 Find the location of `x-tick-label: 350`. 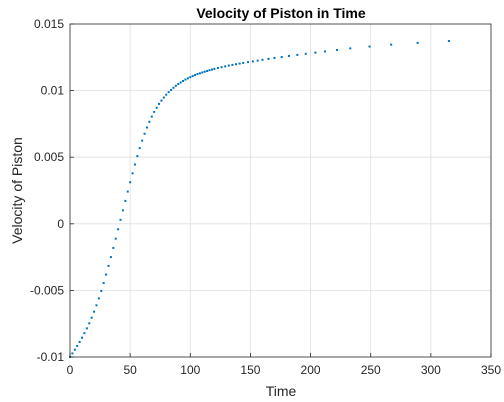

x-tick-label: 350 is located at coordinates (491, 370).